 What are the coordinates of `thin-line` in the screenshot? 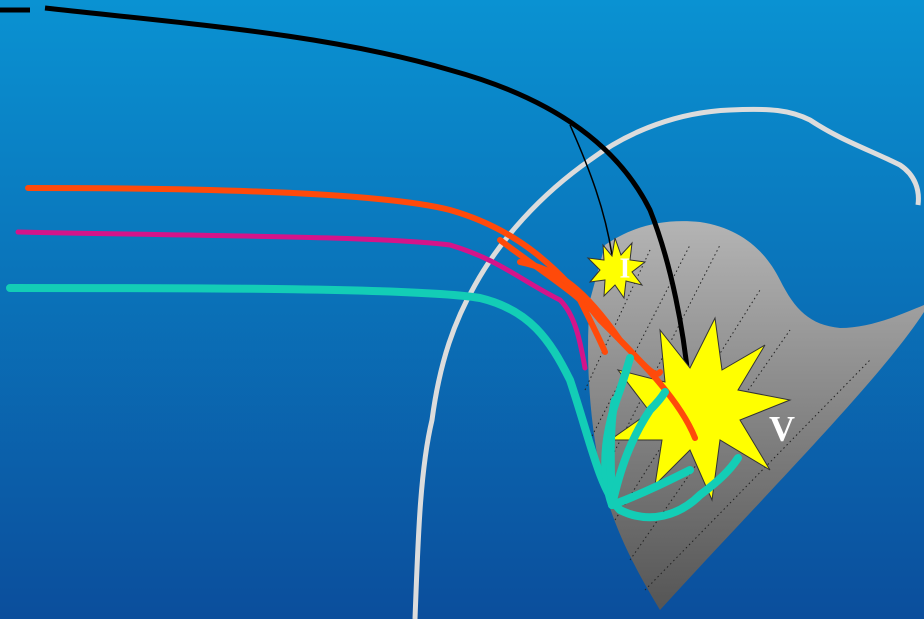 It's located at (591, 190).